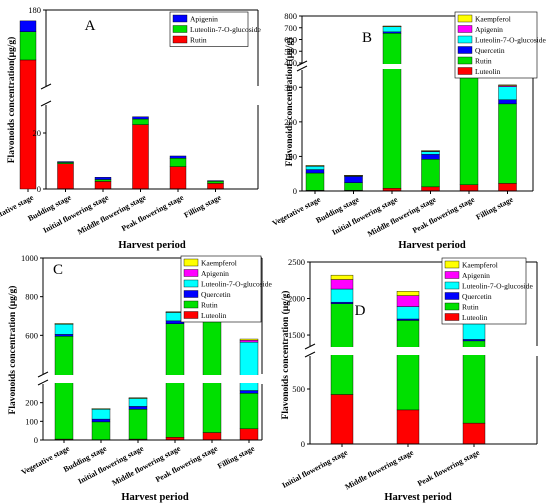 This screenshot has width=550, height=504. I want to click on bar-b-3-rutin, so click(430, 173).